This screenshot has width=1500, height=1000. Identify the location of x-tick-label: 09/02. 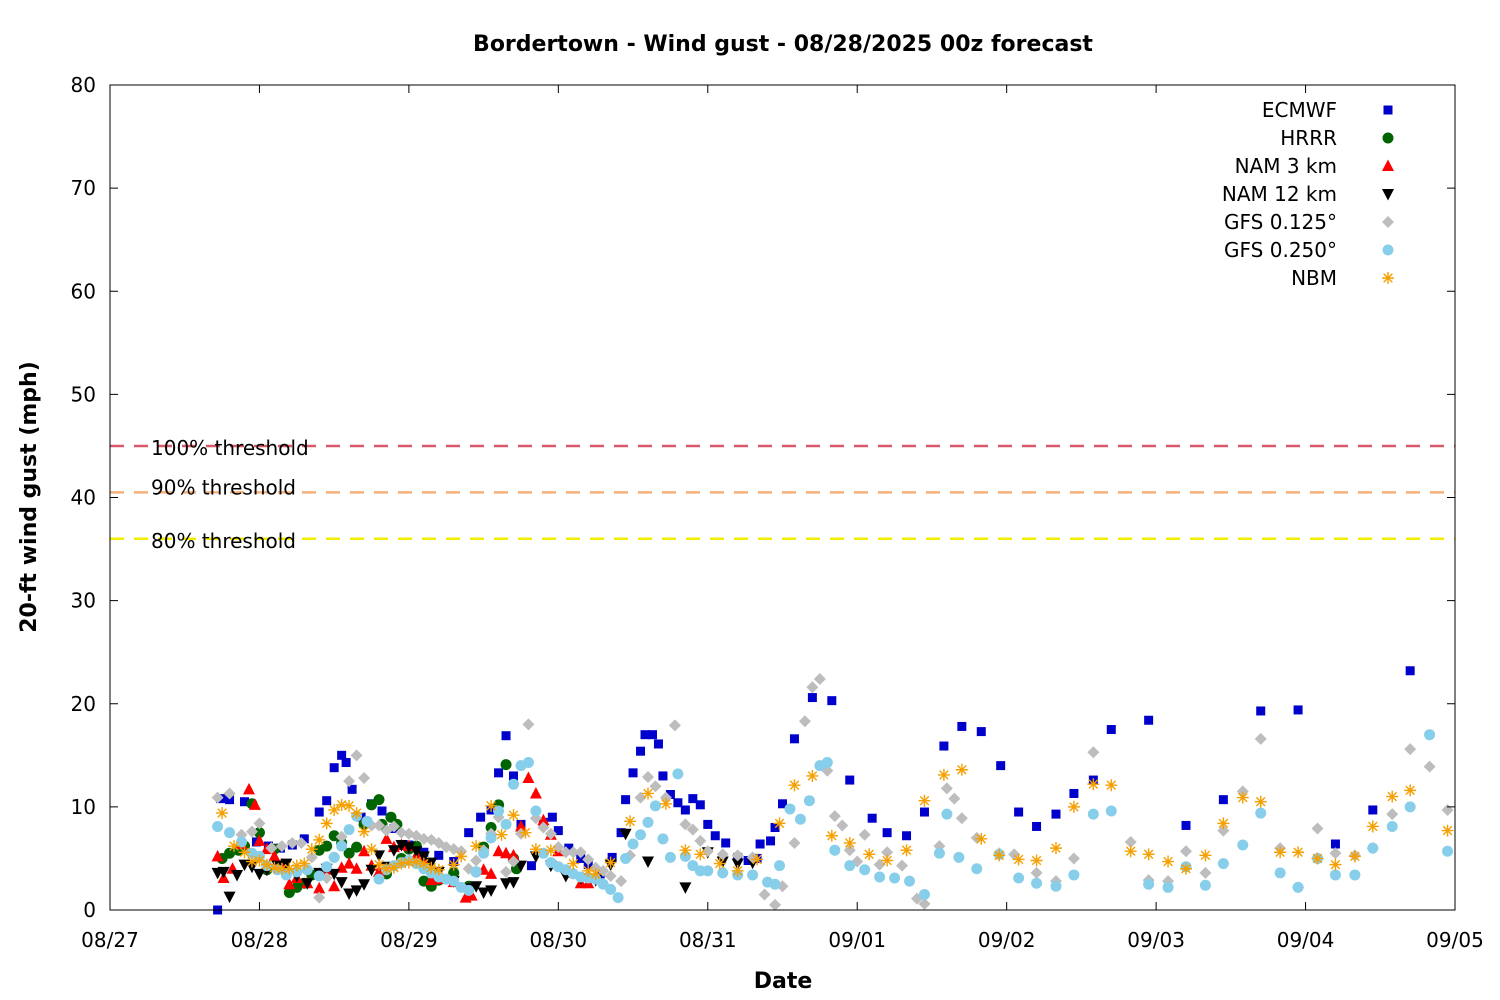
(1007, 940).